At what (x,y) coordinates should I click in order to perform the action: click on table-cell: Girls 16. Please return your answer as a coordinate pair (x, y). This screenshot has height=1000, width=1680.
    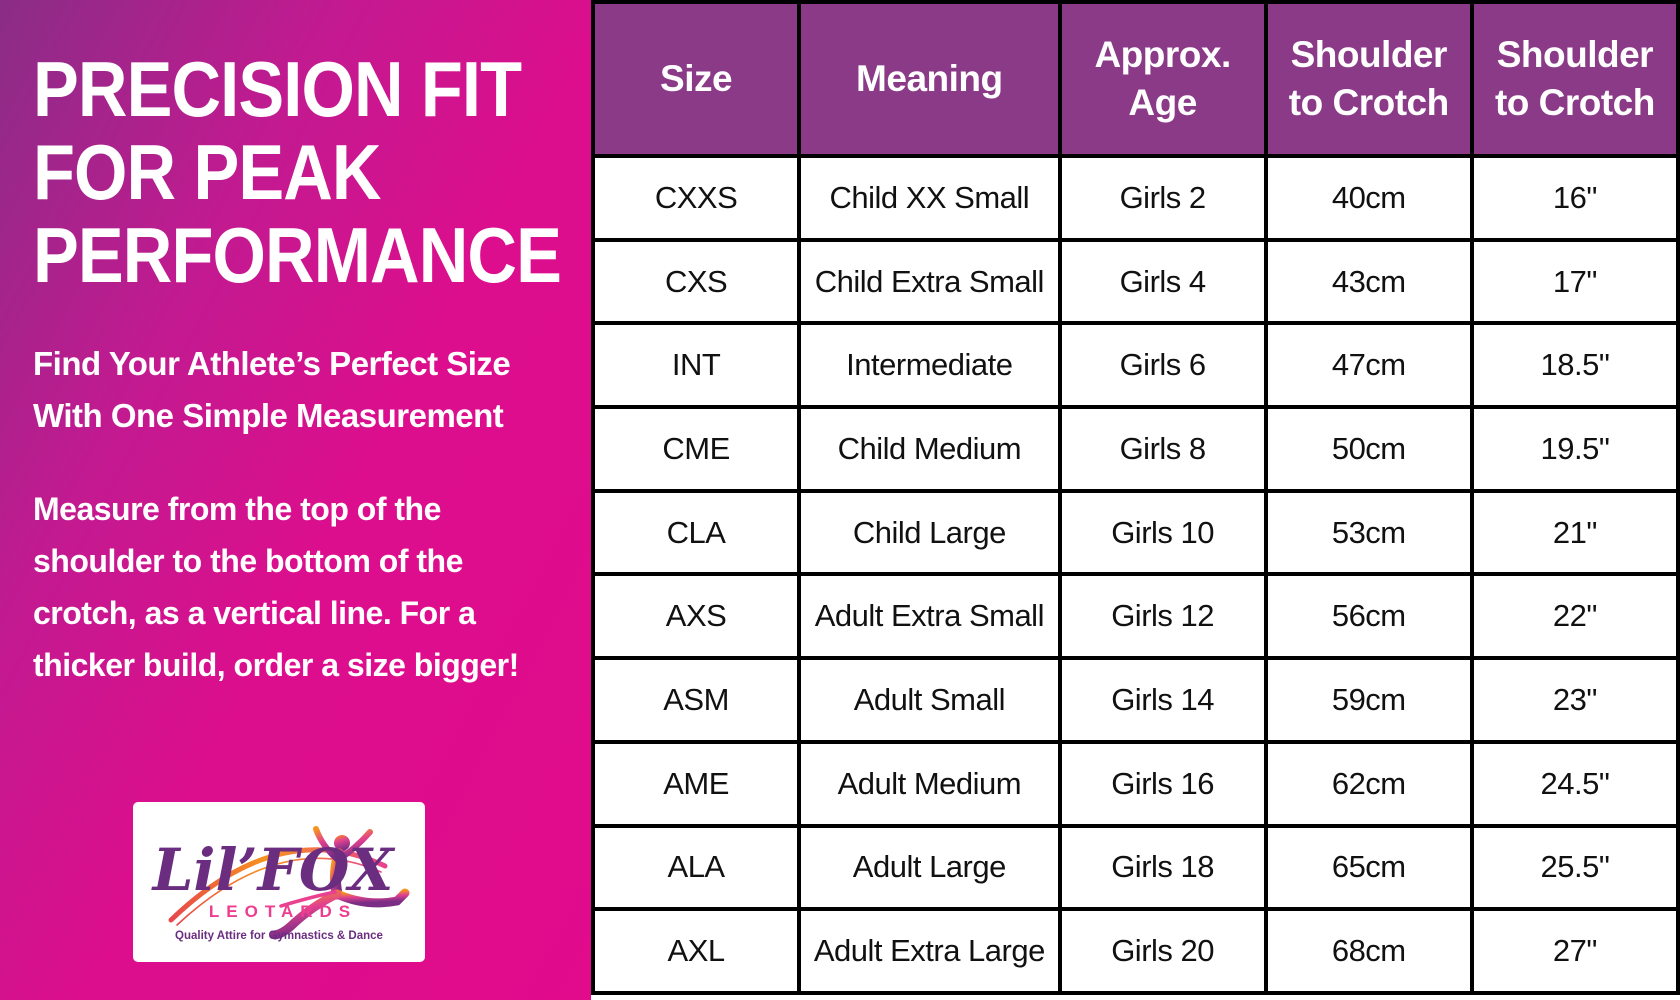
    Looking at the image, I should click on (1162, 783).